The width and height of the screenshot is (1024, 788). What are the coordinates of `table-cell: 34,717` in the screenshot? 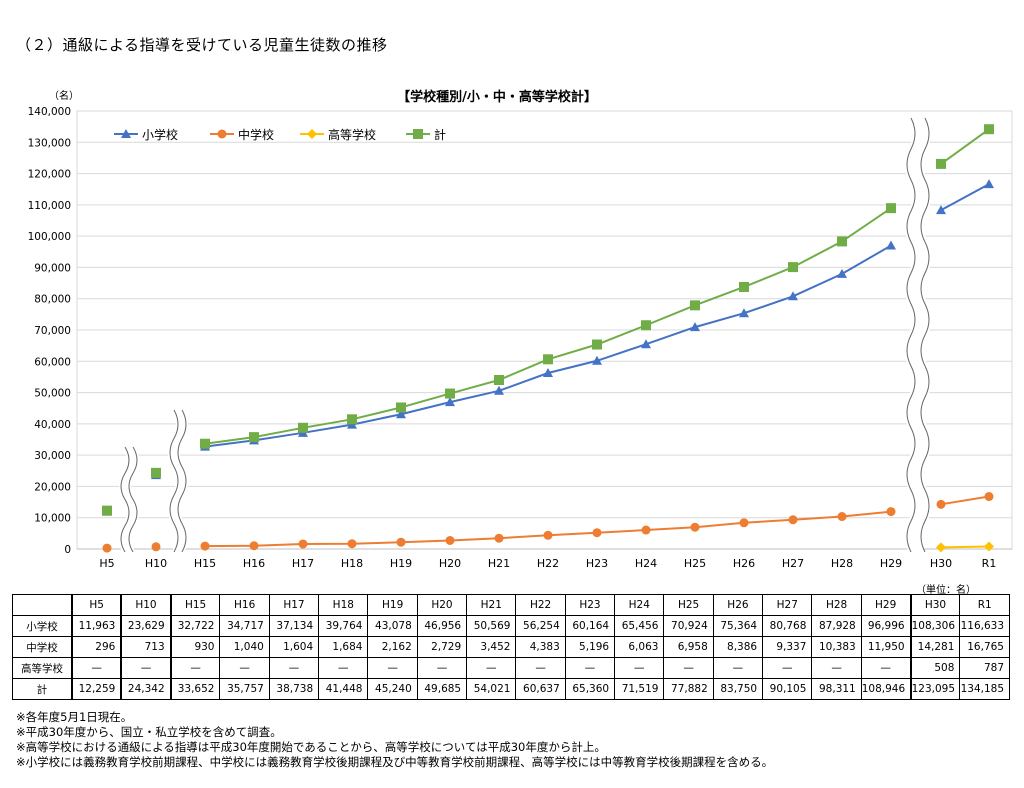 It's located at (244, 626).